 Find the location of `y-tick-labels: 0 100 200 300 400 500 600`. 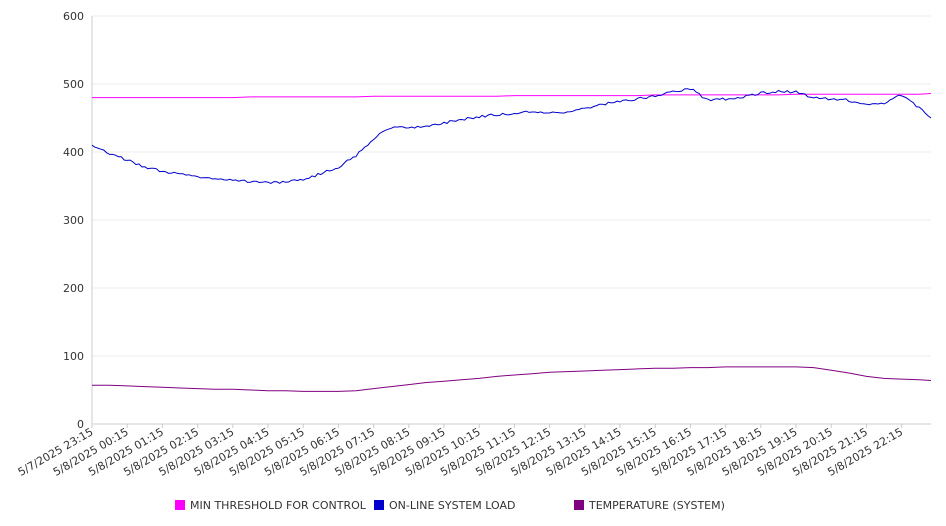

y-tick-labels: 0 100 200 300 400 500 600 is located at coordinates (73, 220).